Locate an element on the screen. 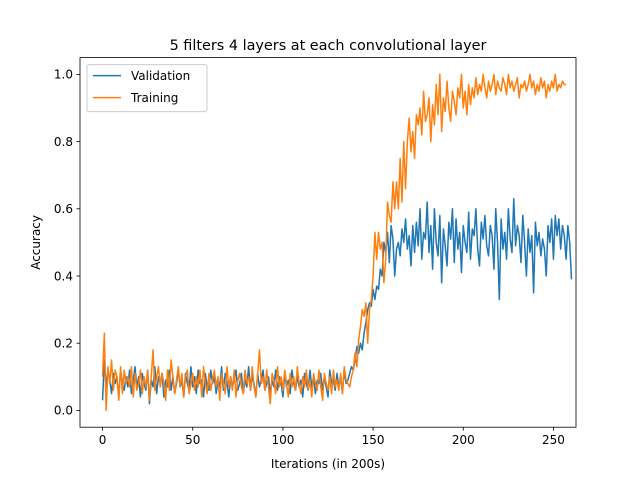  x-tick-label: 250 is located at coordinates (553, 440).